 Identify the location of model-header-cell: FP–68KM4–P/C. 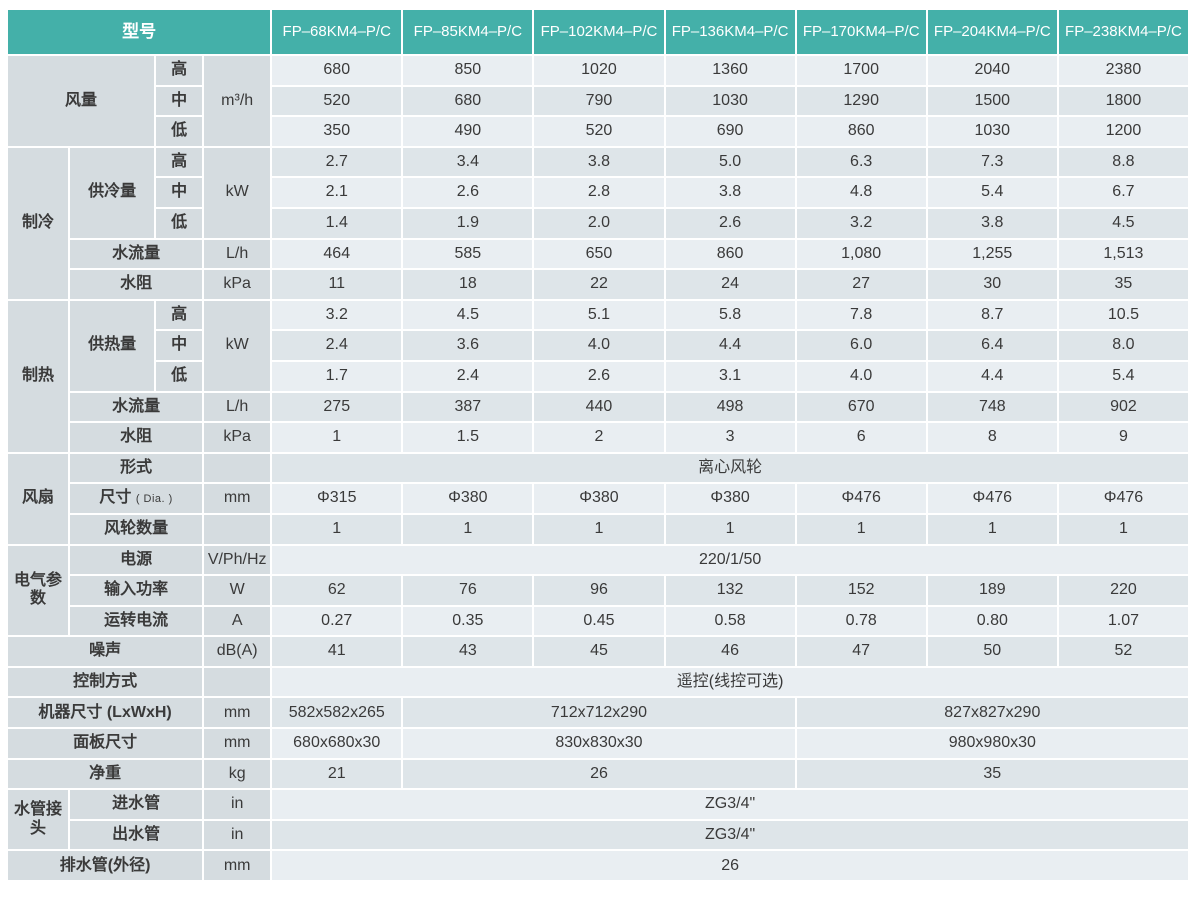
(337, 32).